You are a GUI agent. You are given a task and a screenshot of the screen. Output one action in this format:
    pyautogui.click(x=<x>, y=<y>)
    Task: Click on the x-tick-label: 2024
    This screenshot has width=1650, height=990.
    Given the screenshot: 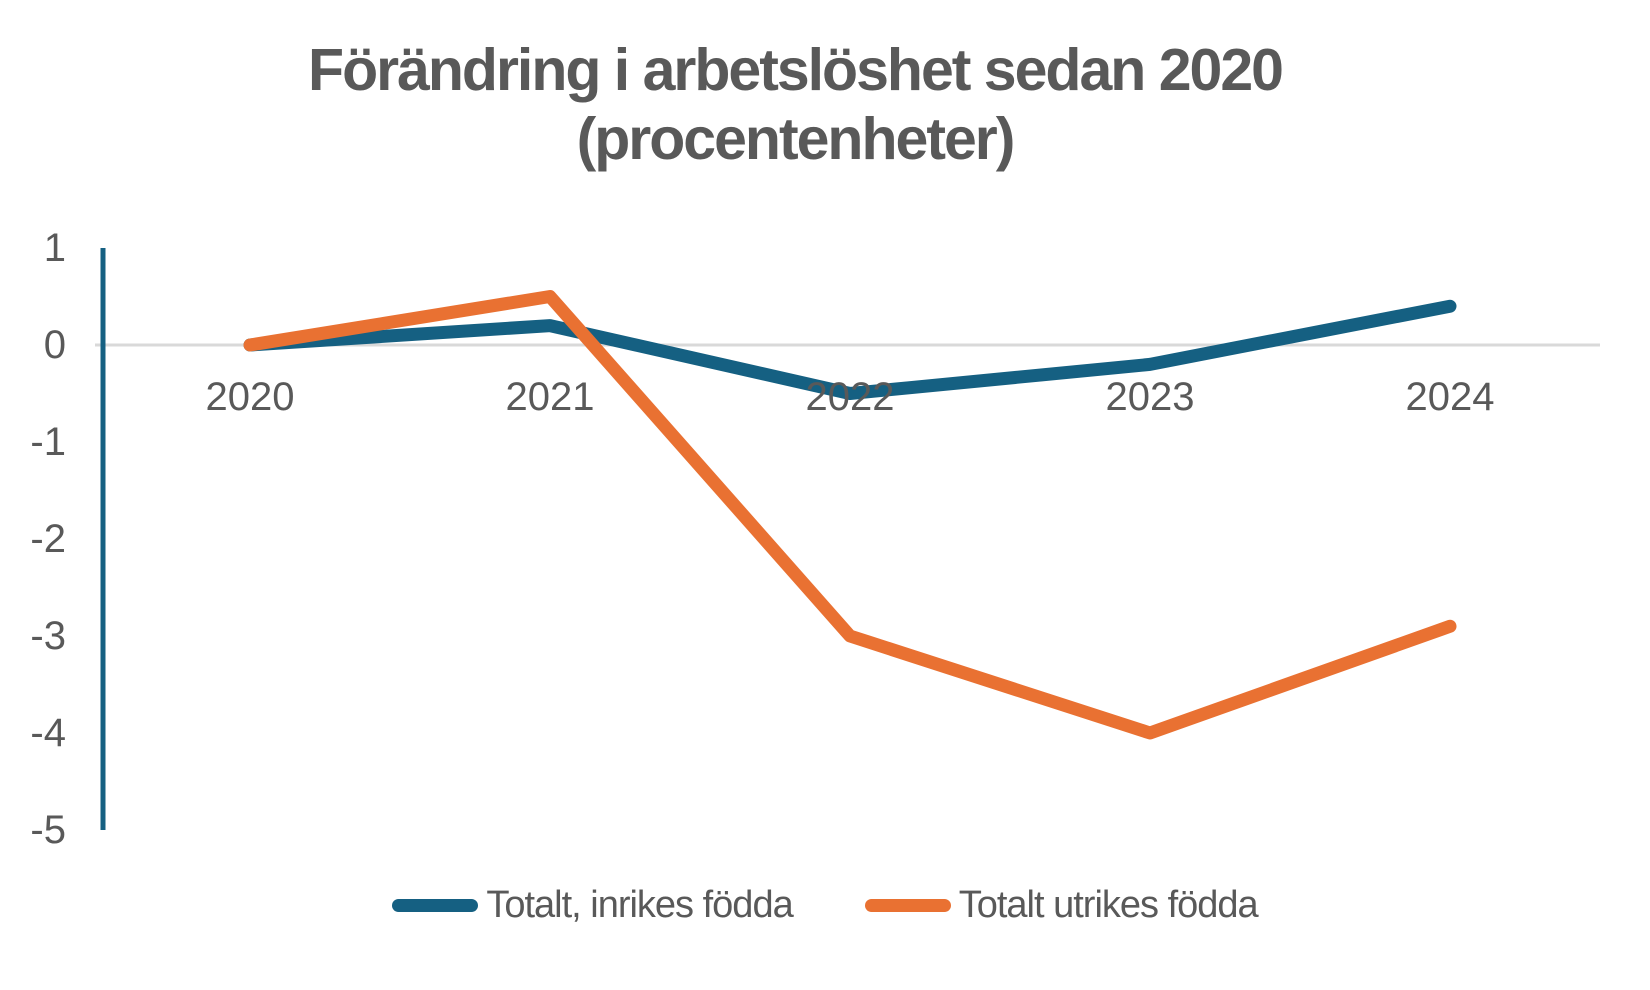 What is the action you would take?
    pyautogui.click(x=1450, y=397)
    